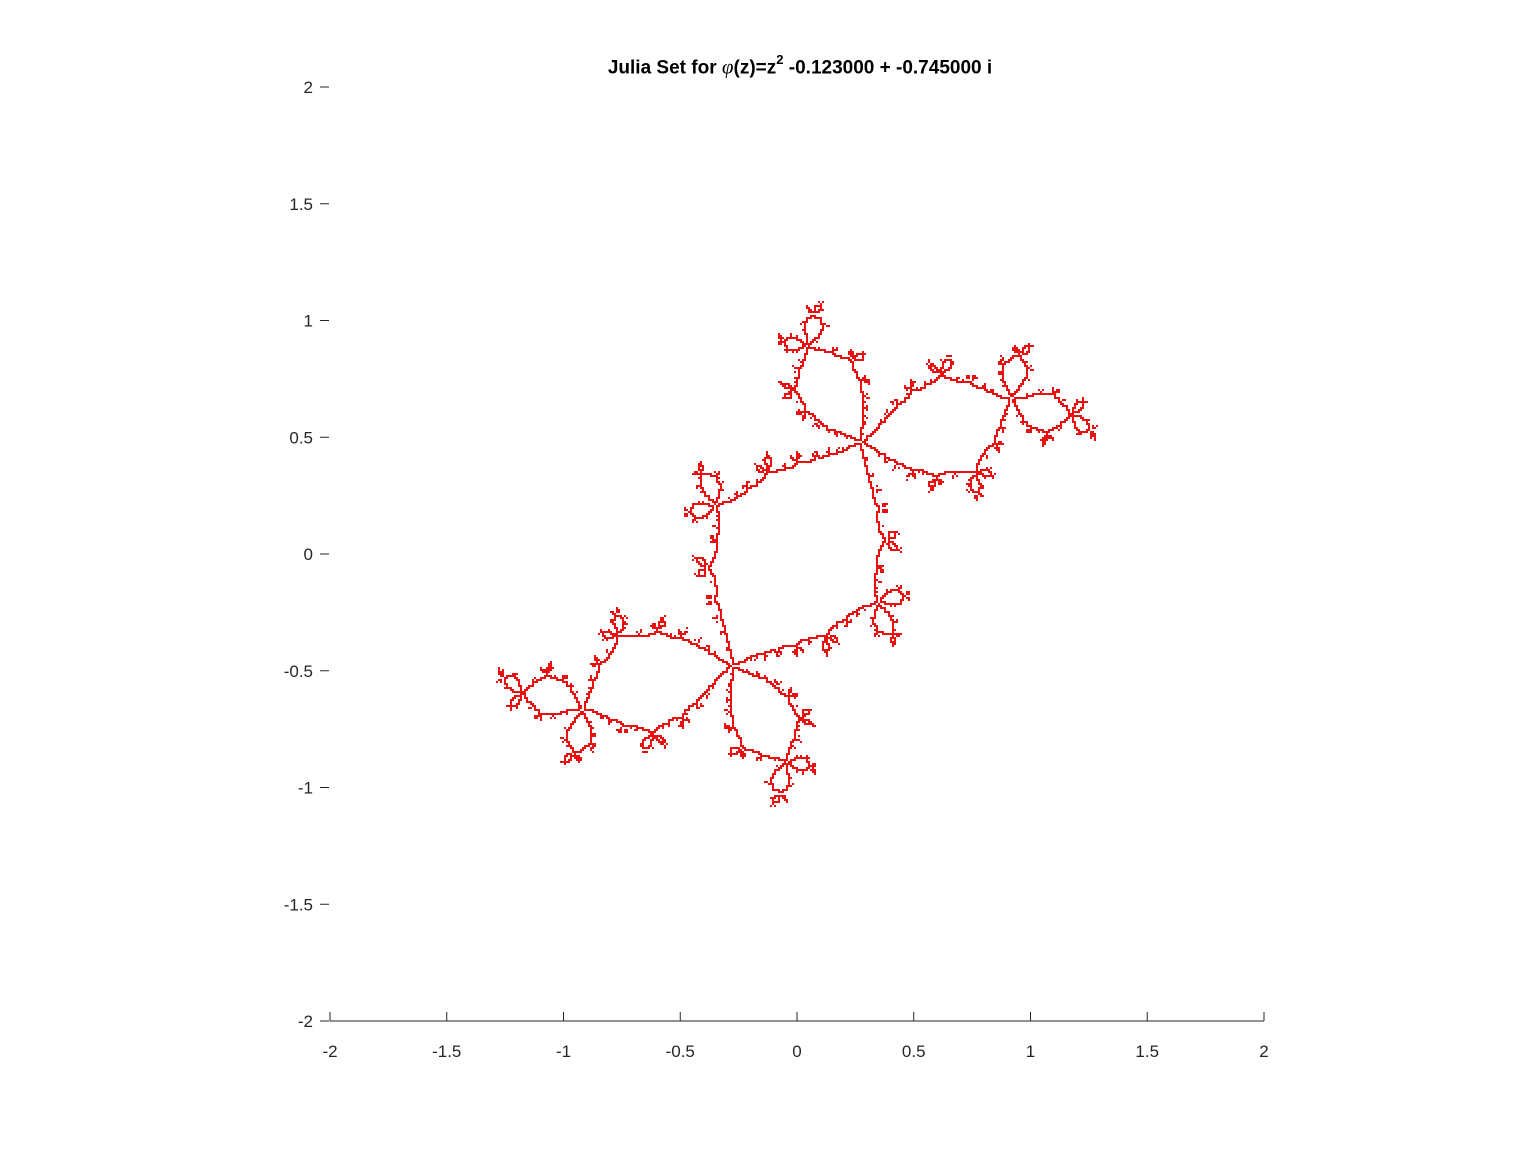 The height and width of the screenshot is (1151, 1540). I want to click on x-tick-label: -1.5, so click(446, 1051).